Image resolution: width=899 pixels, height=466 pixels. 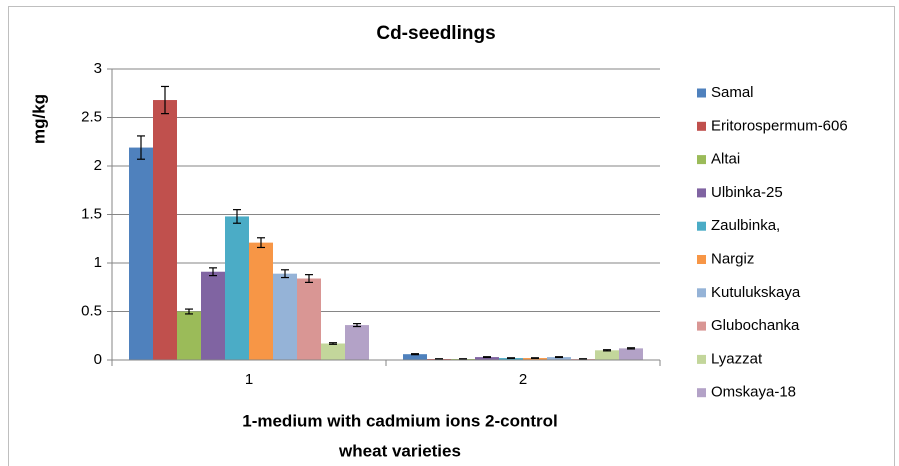 I want to click on y-axis-label: mg/kg, so click(x=38, y=119).